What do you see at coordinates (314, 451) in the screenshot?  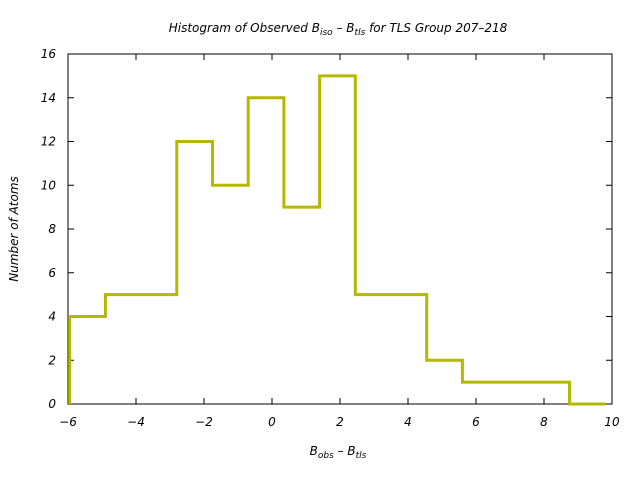 I see `x-axis-title-prefix: B` at bounding box center [314, 451].